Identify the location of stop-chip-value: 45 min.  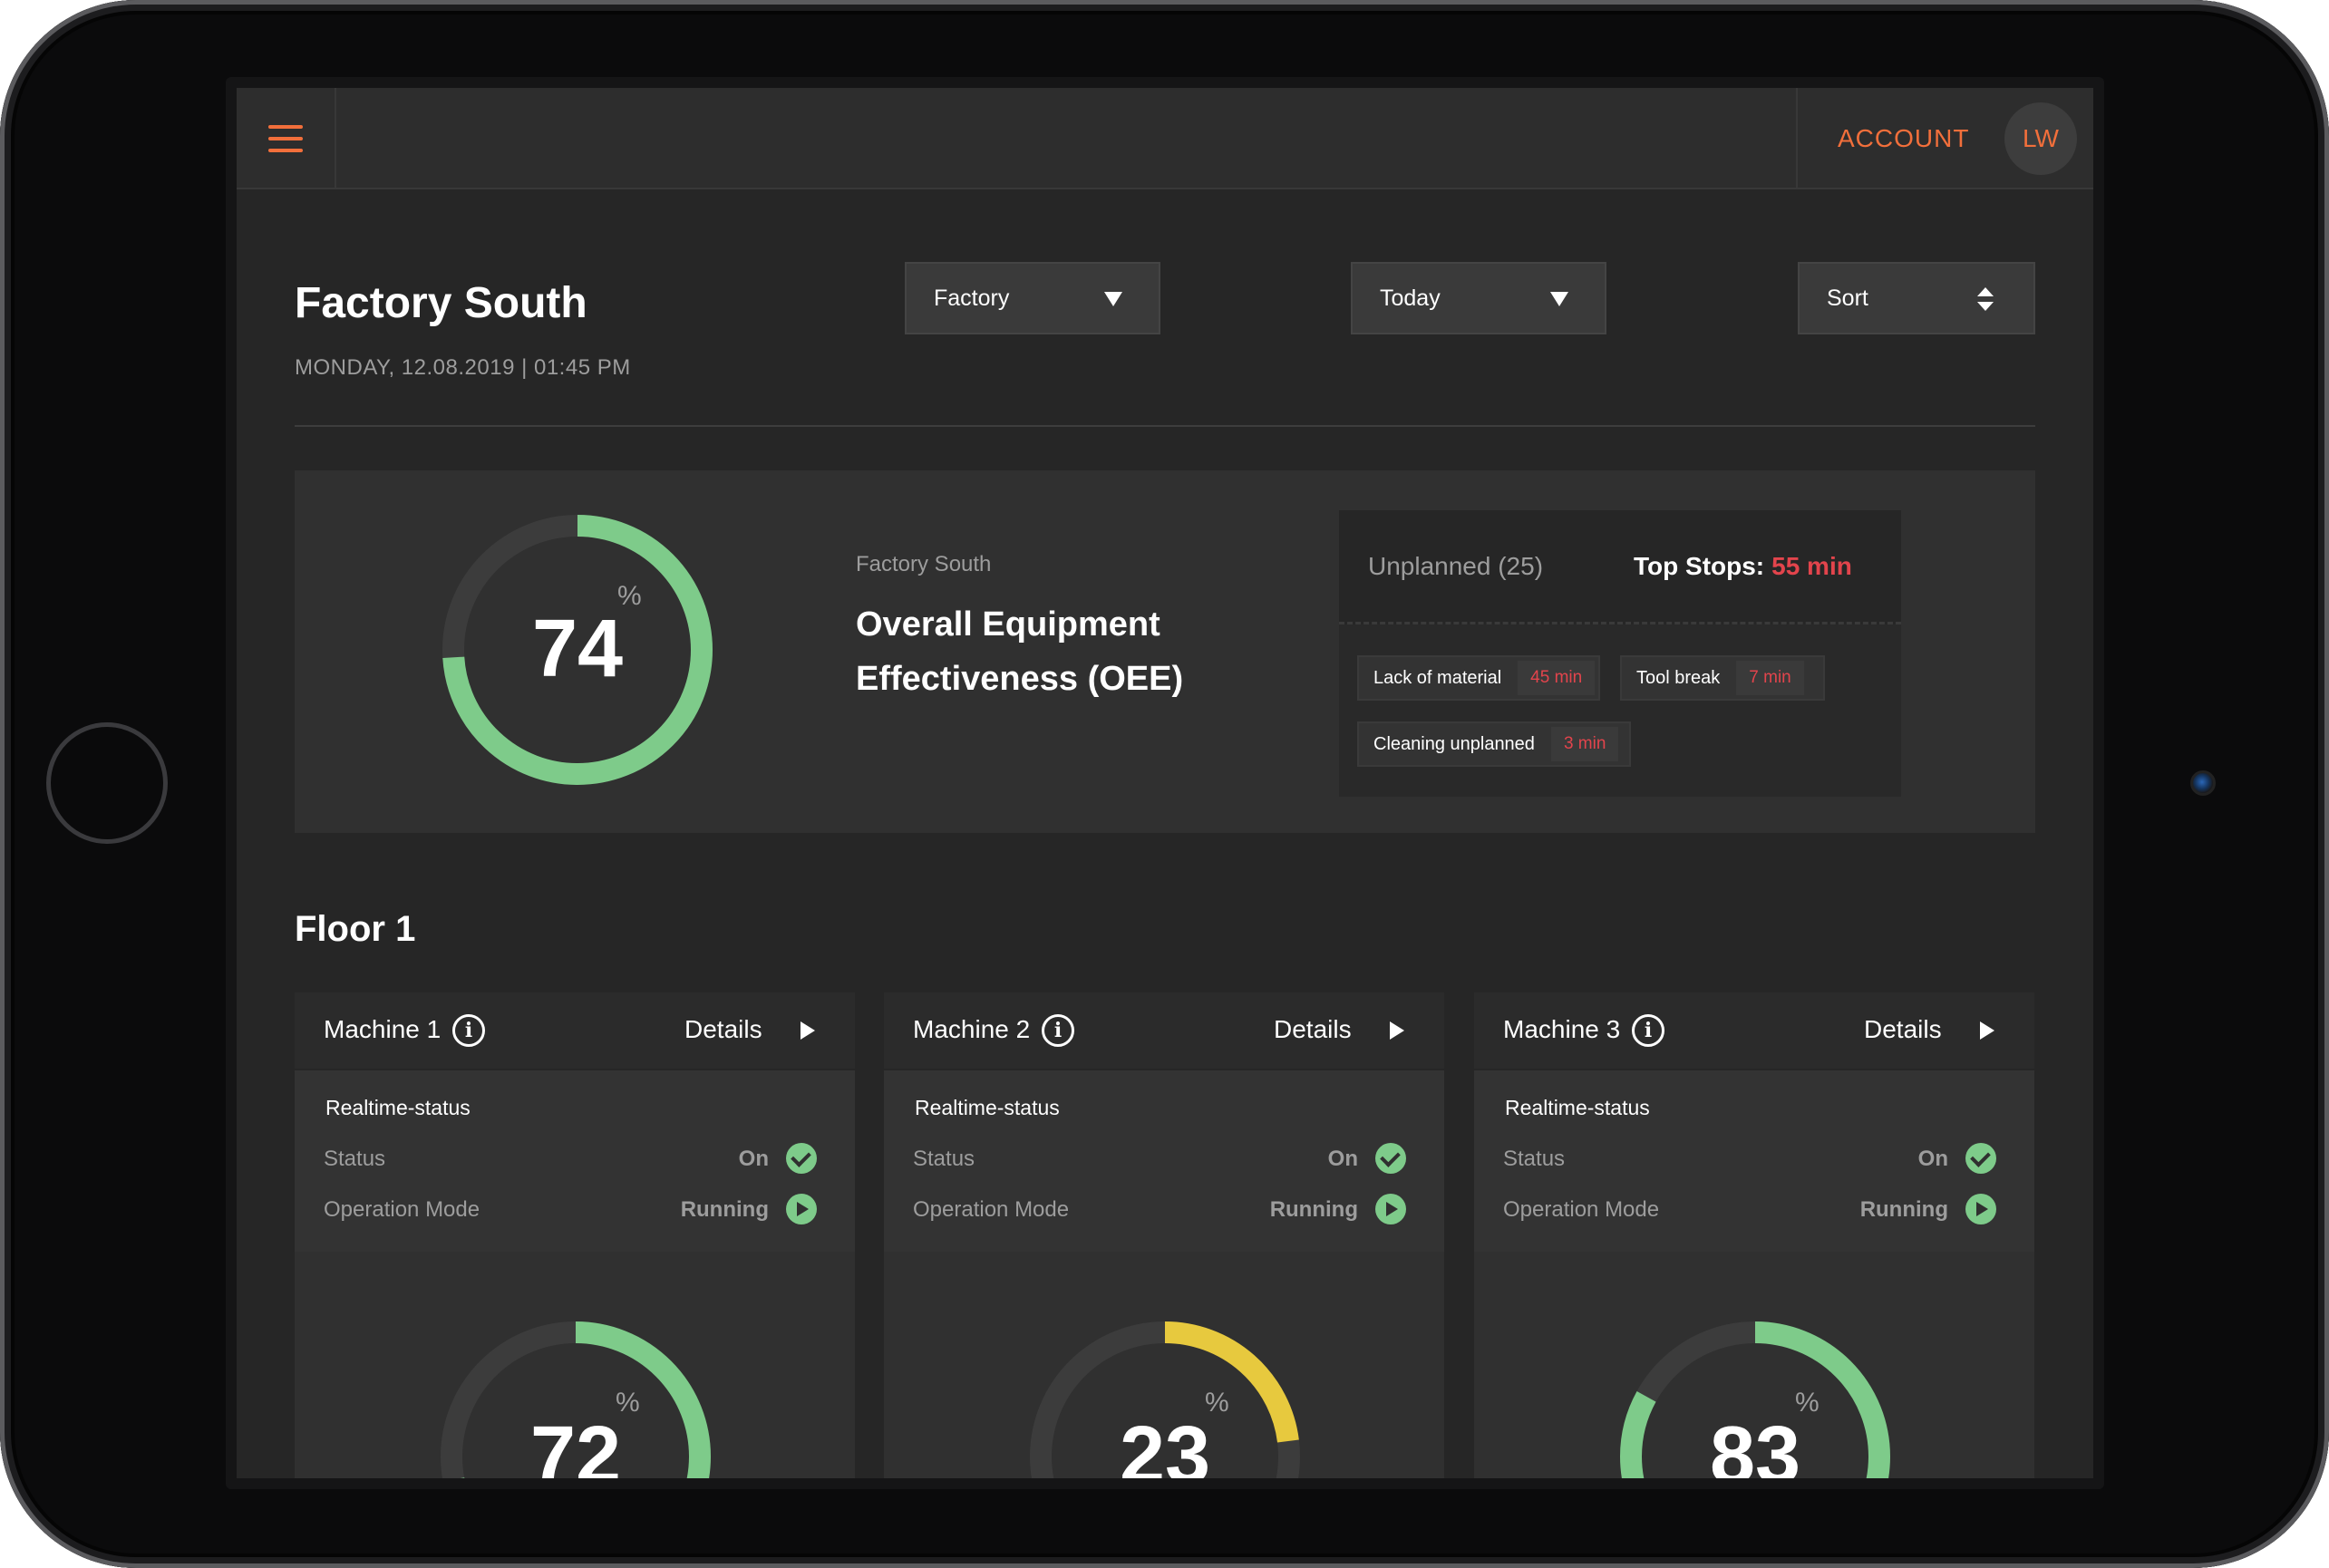
(1557, 678).